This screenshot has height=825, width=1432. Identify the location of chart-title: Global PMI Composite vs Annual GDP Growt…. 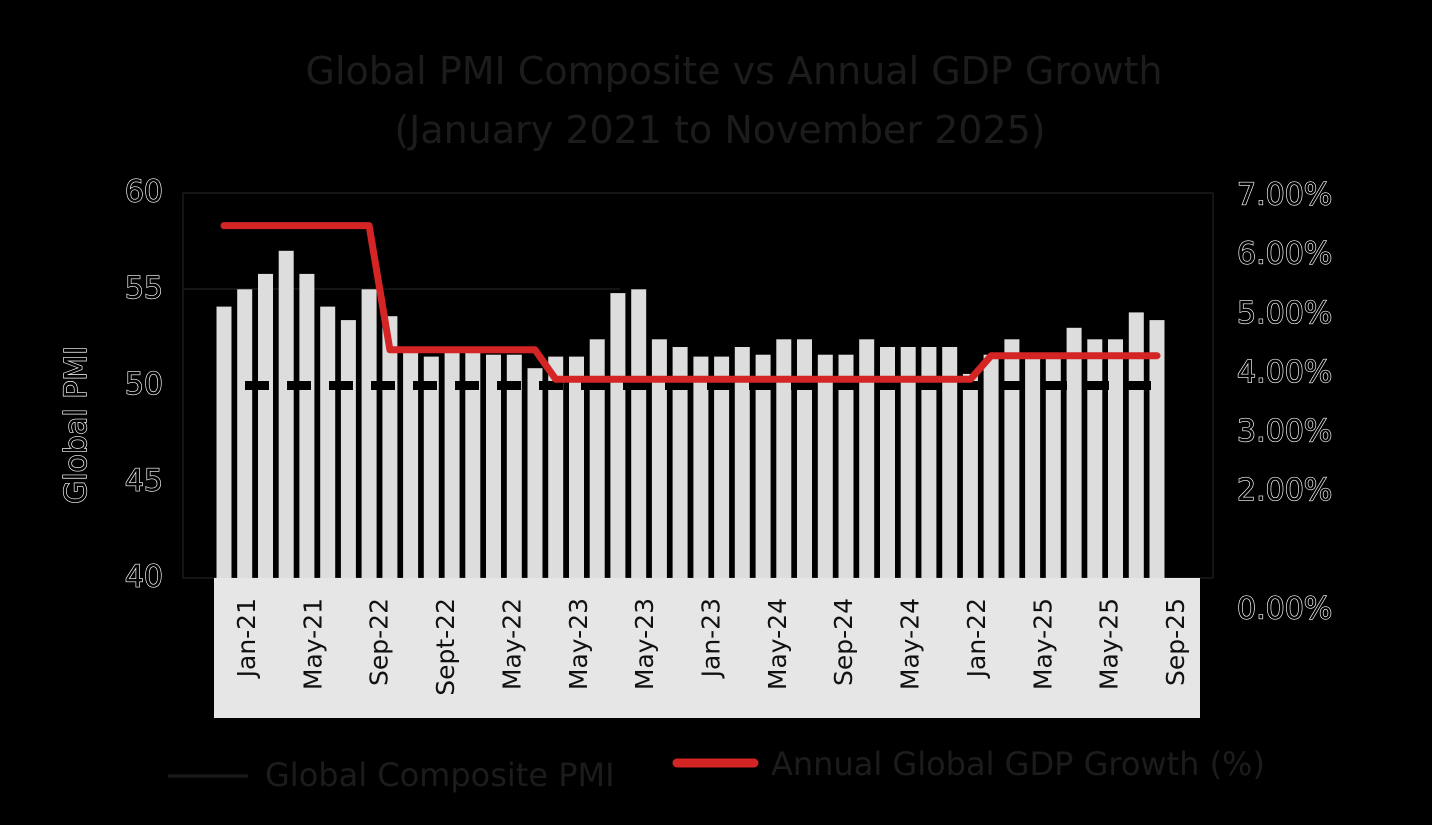
(734, 71).